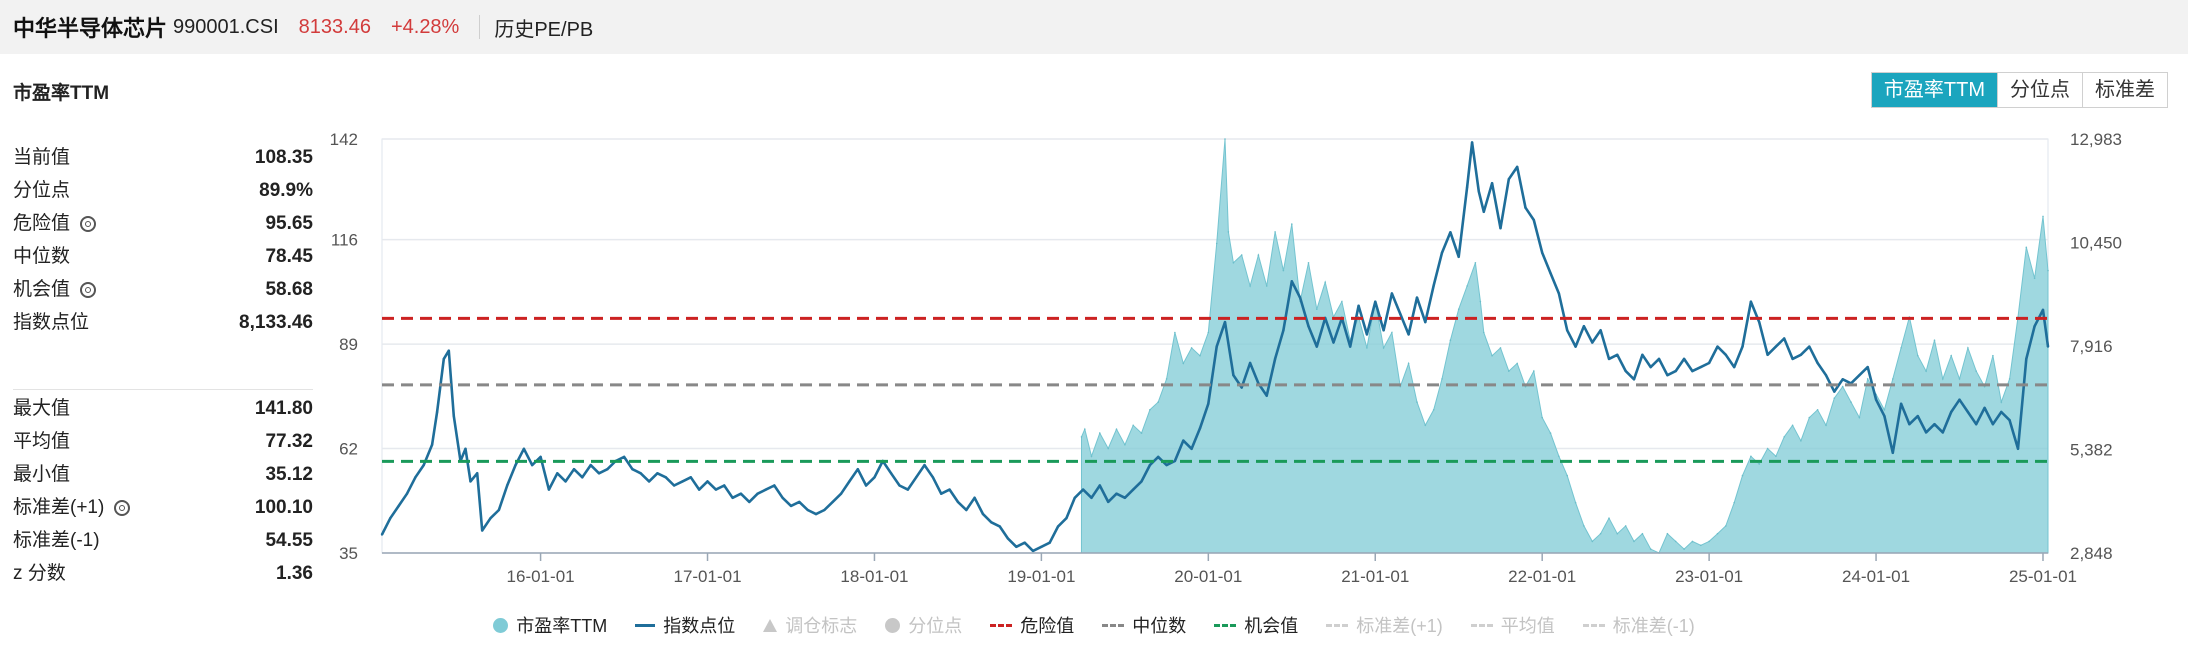 This screenshot has width=2188, height=655. Describe the element at coordinates (42, 256) in the screenshot. I see `stat-label-text: 中位数` at that location.